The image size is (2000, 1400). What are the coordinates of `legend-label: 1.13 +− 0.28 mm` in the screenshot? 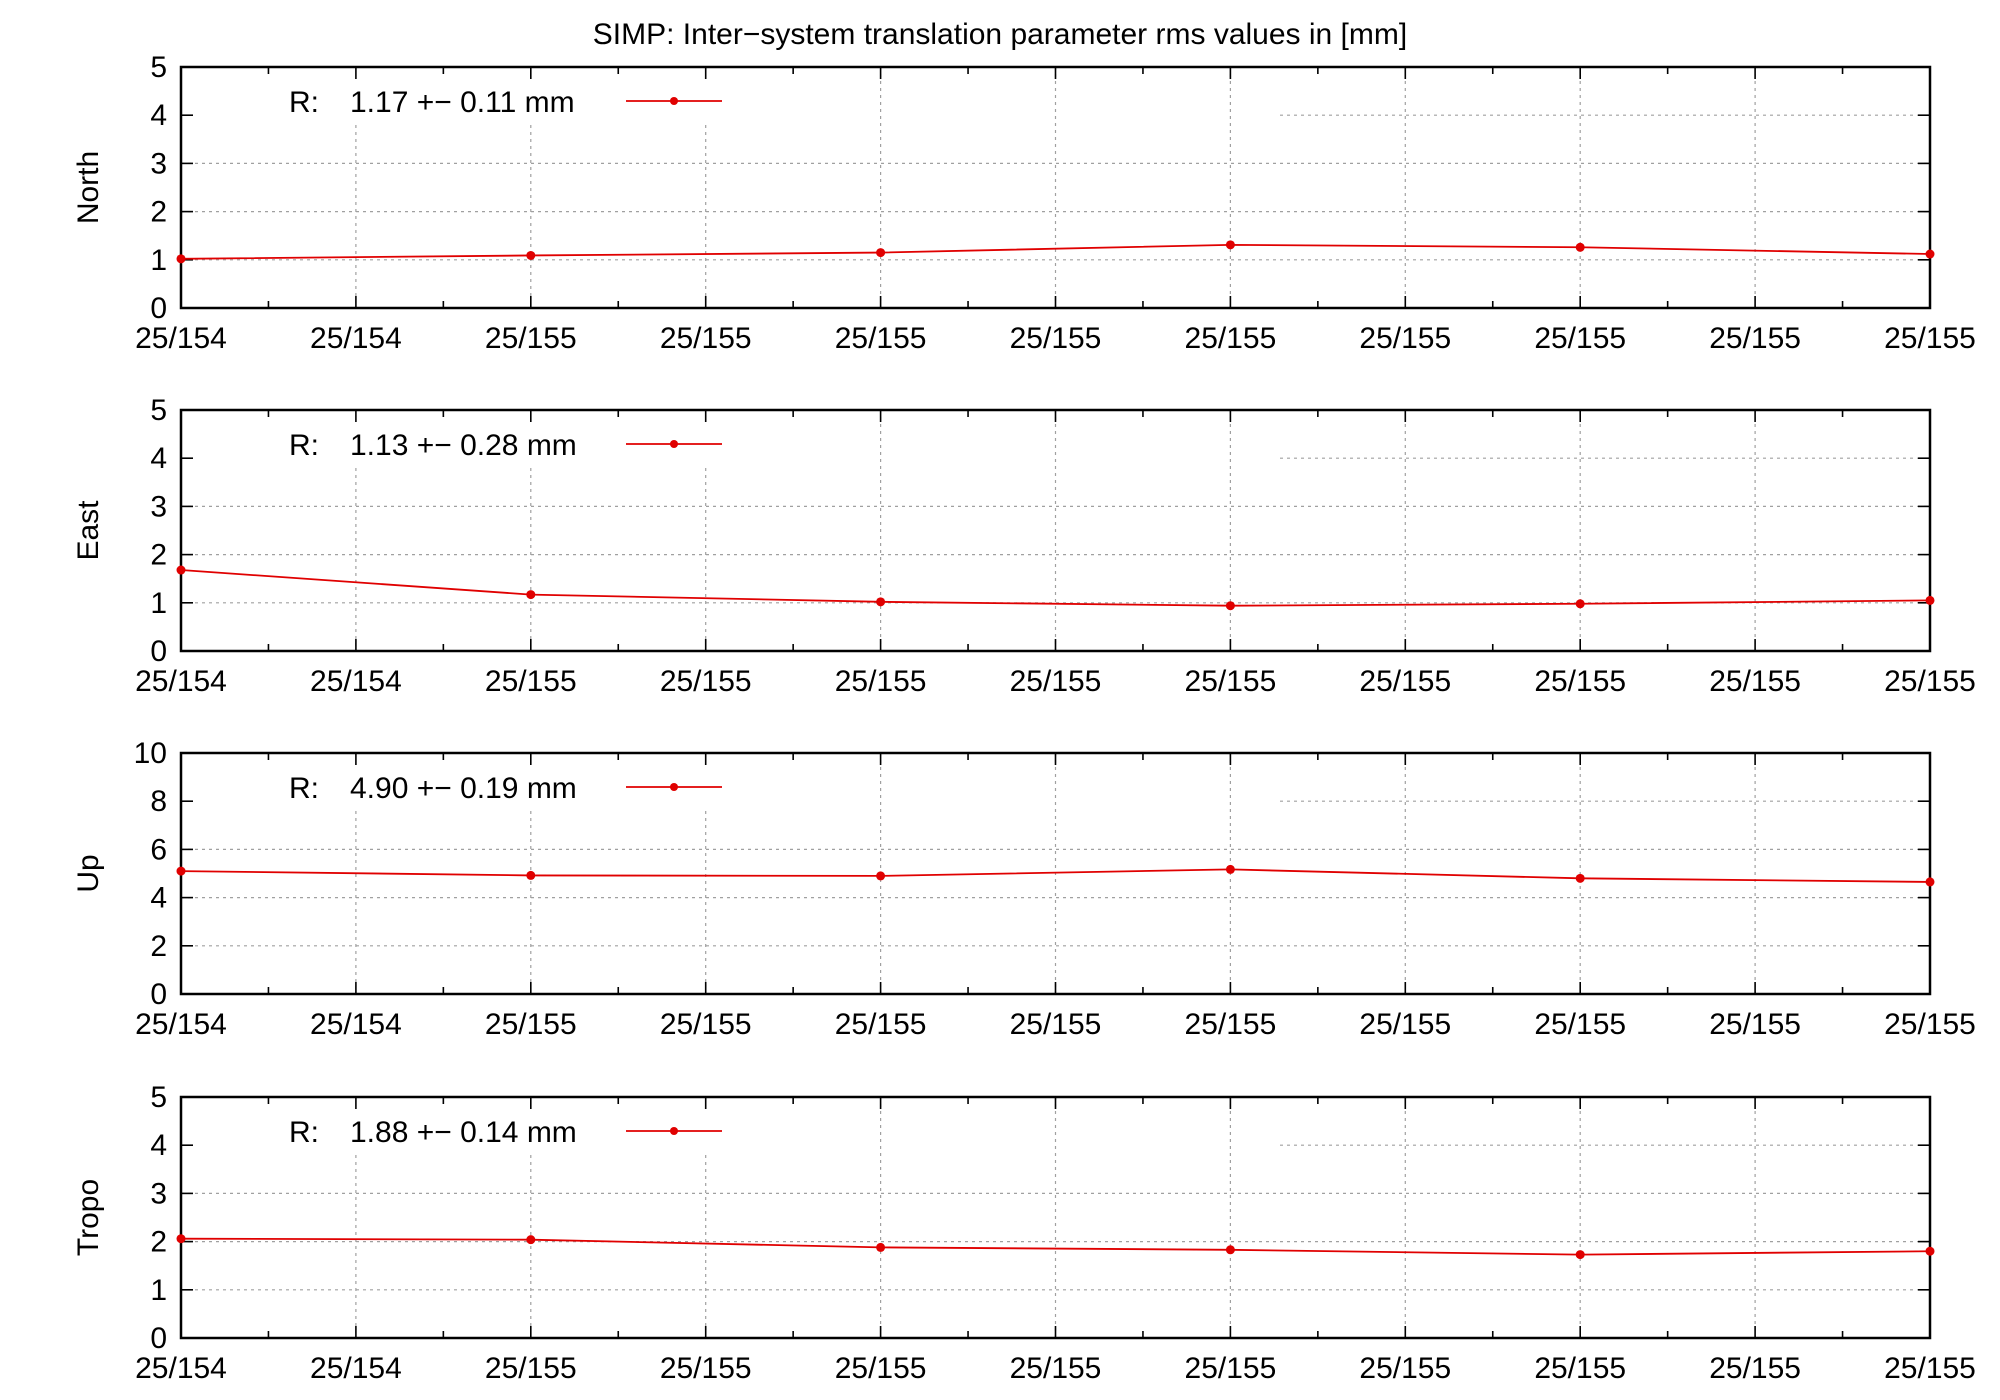 It's located at (463, 445).